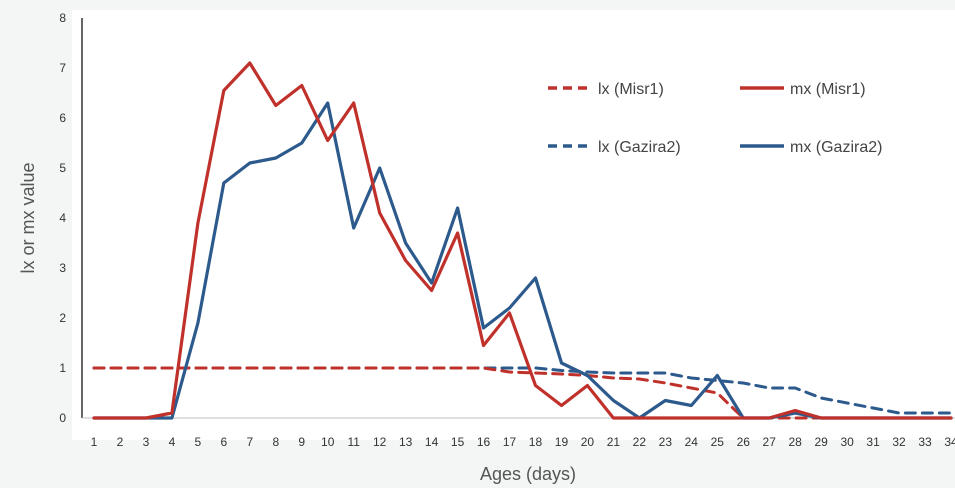 The image size is (955, 488). What do you see at coordinates (836, 147) in the screenshot?
I see `legend-label: mx (Gazira2)` at bounding box center [836, 147].